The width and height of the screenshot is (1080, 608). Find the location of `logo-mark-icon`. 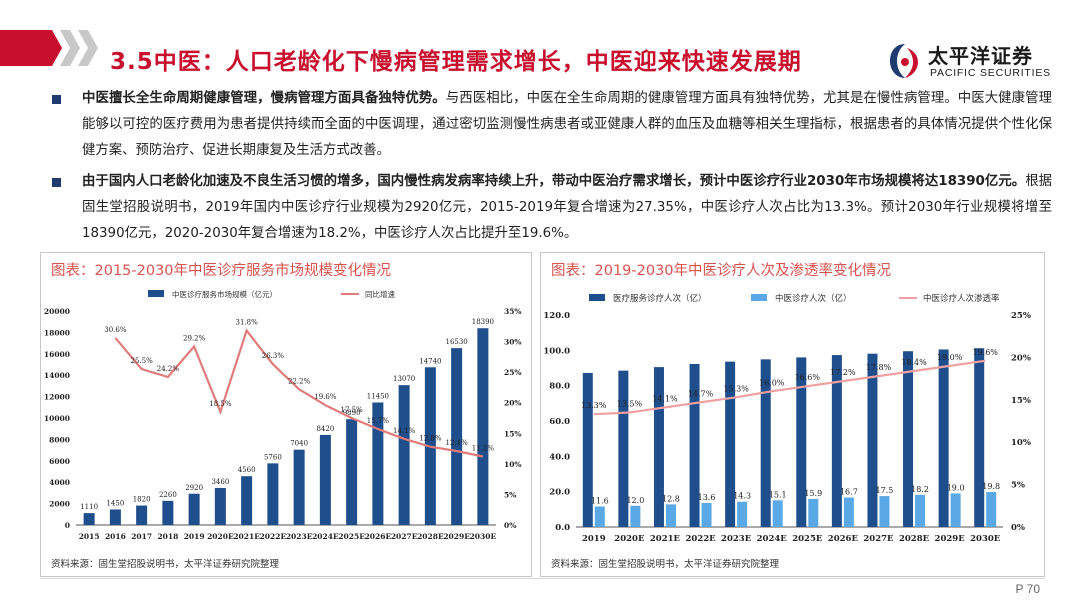

logo-mark-icon is located at coordinates (904, 61).